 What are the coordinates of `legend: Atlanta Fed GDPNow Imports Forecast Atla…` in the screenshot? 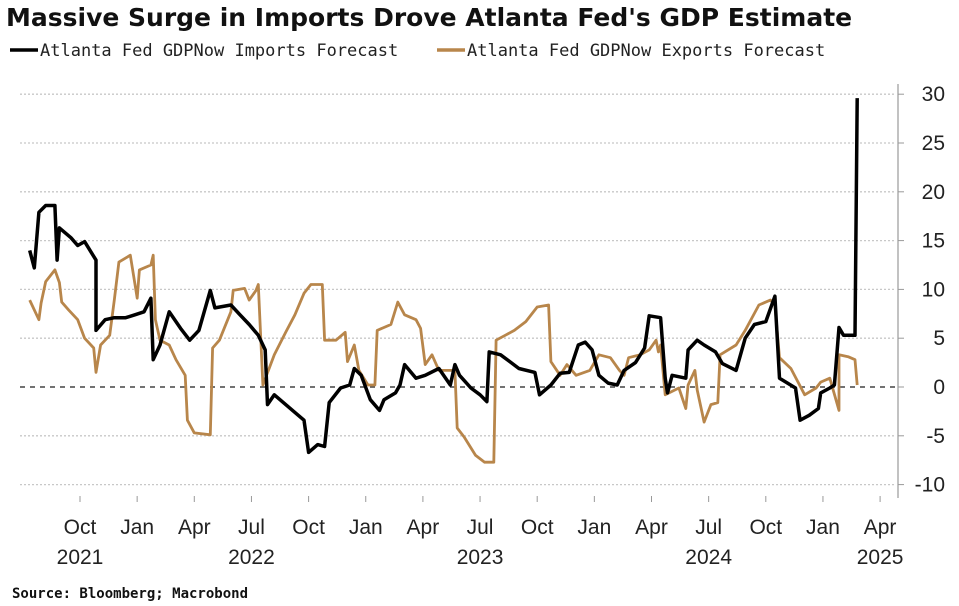 It's located at (417, 51).